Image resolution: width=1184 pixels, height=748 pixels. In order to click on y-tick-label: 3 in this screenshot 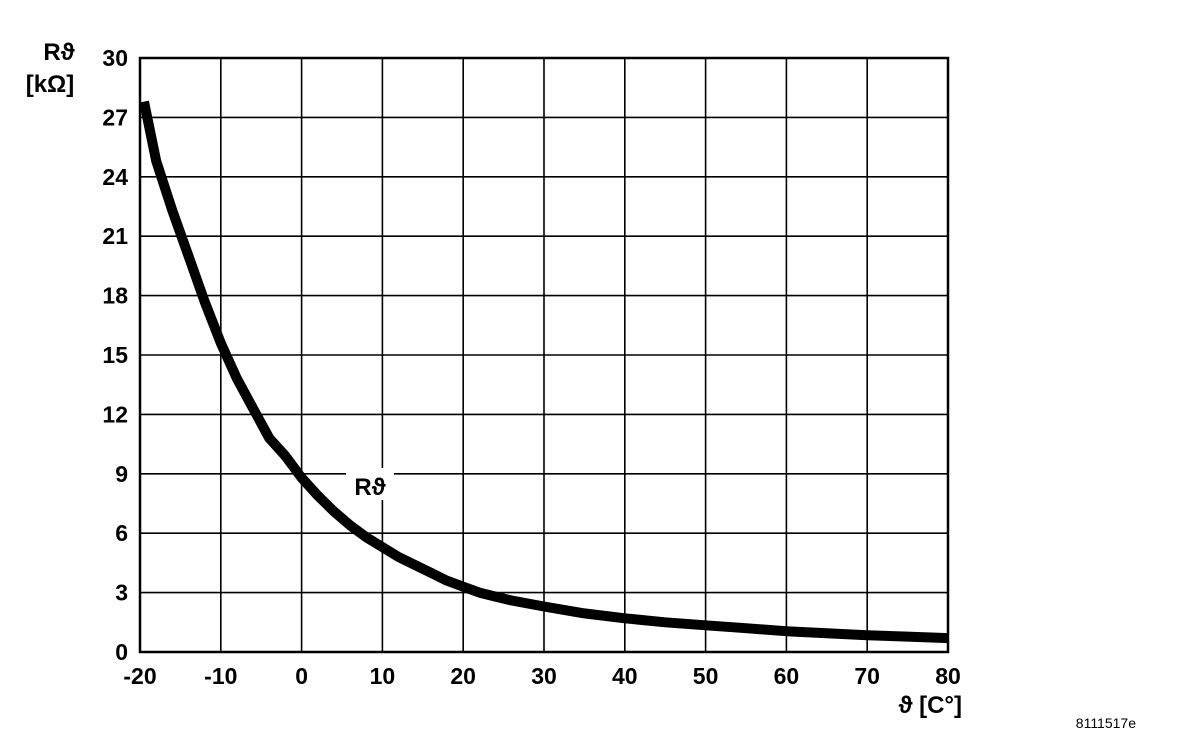, I will do `click(121, 593)`.